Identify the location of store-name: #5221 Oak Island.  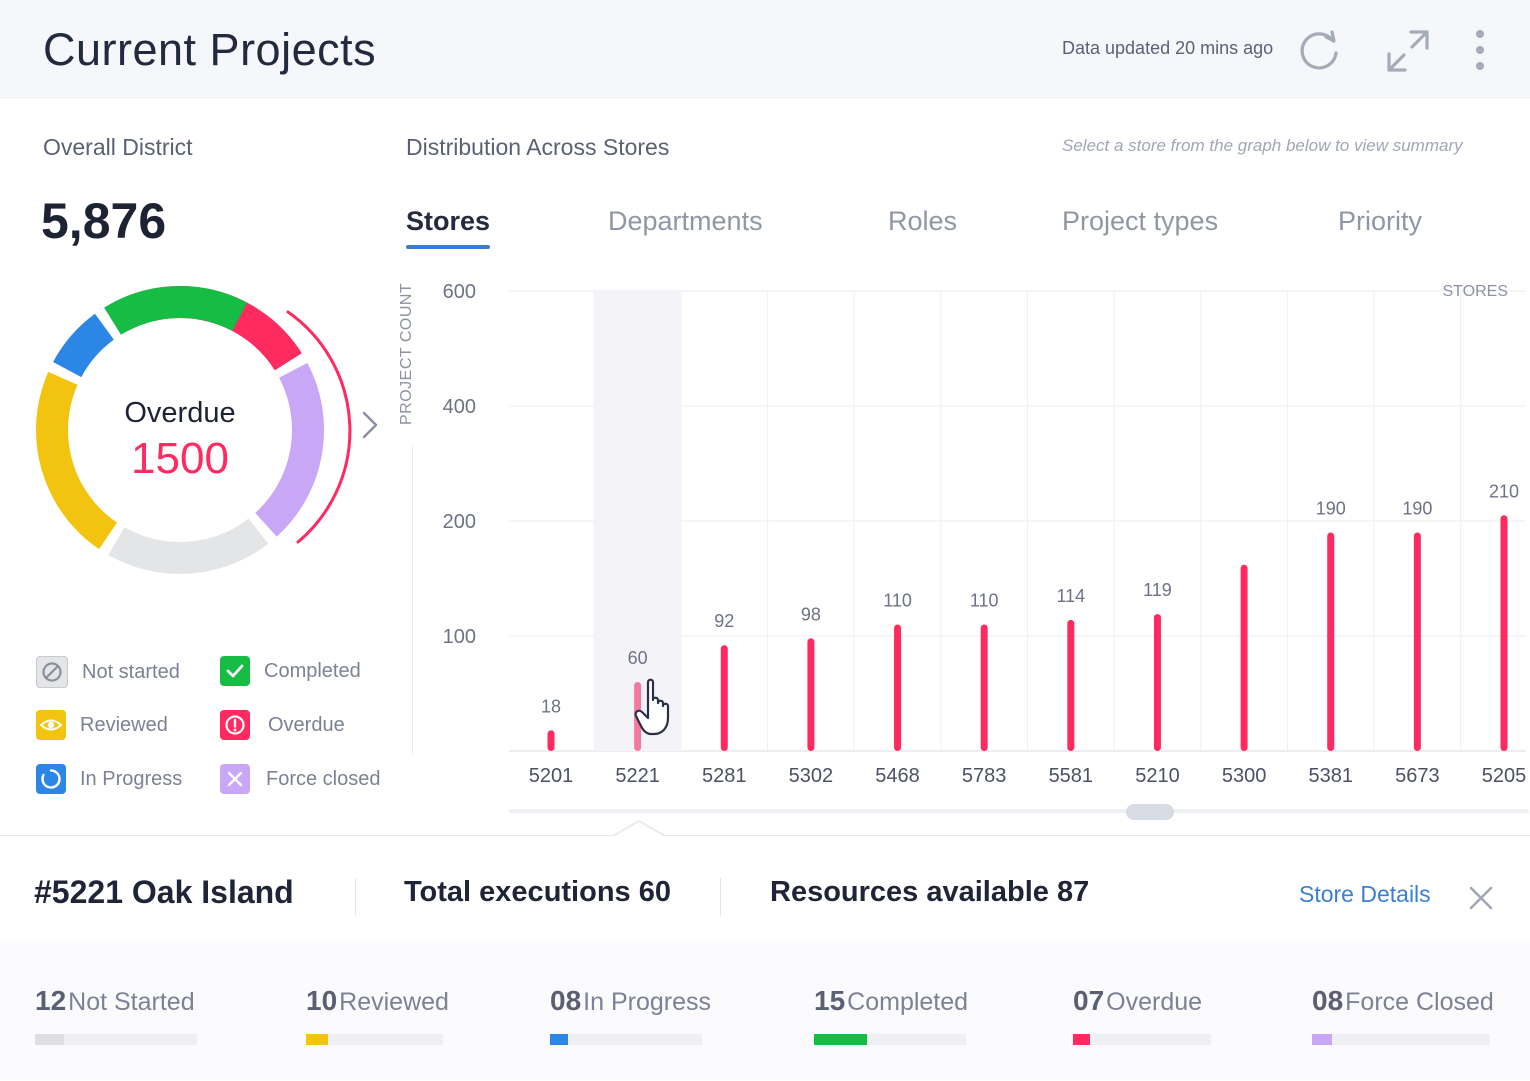
(164, 892).